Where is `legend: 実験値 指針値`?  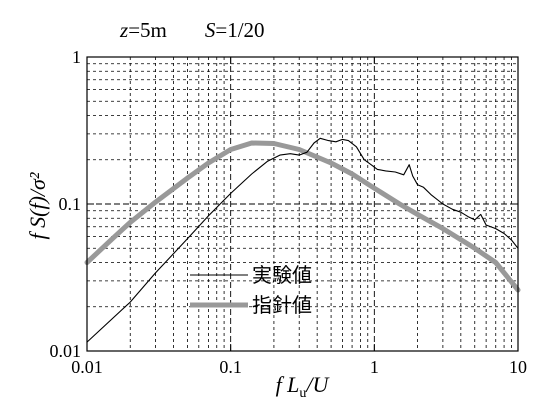
legend: 実験値 指針値 is located at coordinates (251, 290).